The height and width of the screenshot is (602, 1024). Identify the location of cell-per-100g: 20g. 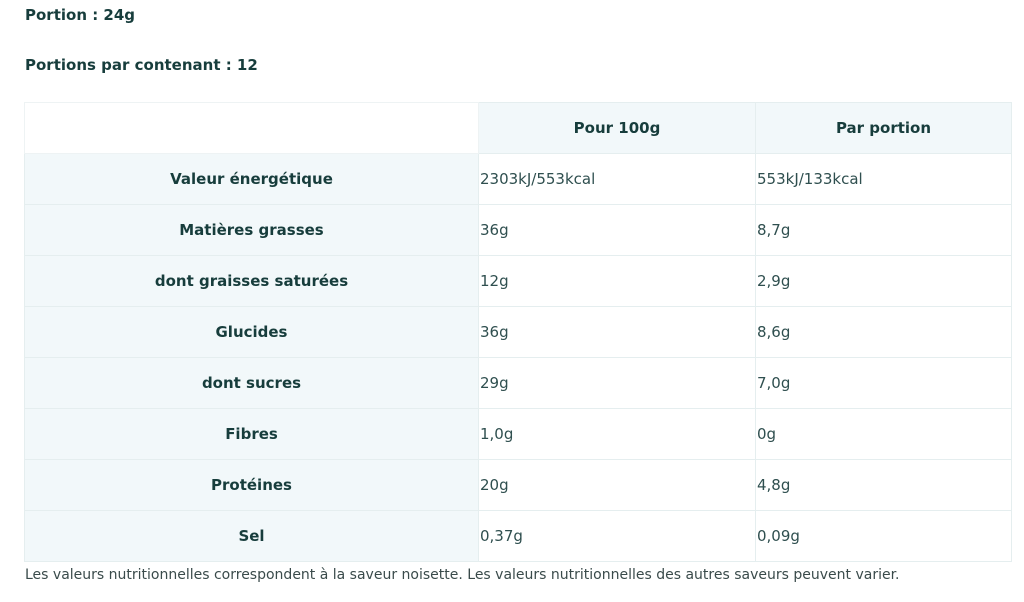
(617, 485).